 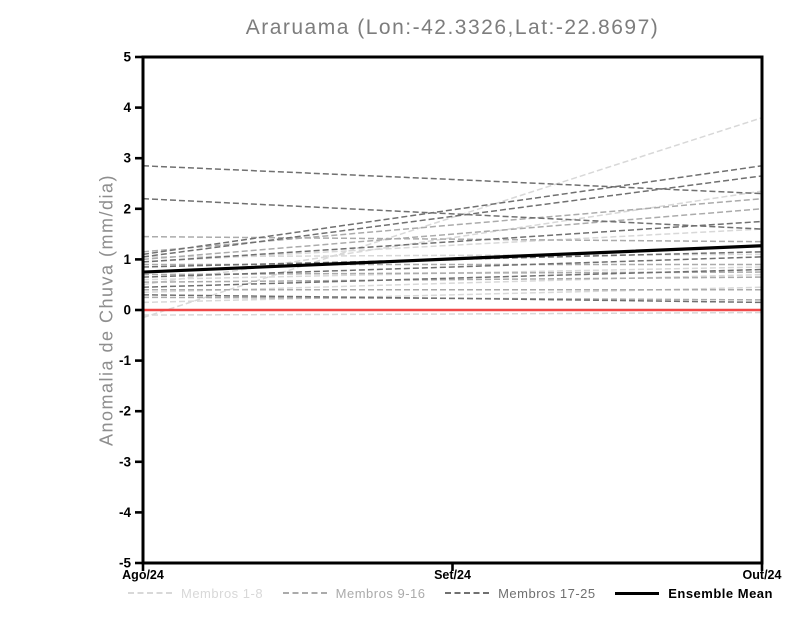 I want to click on legend-item: Membros 9-16, so click(x=354, y=593).